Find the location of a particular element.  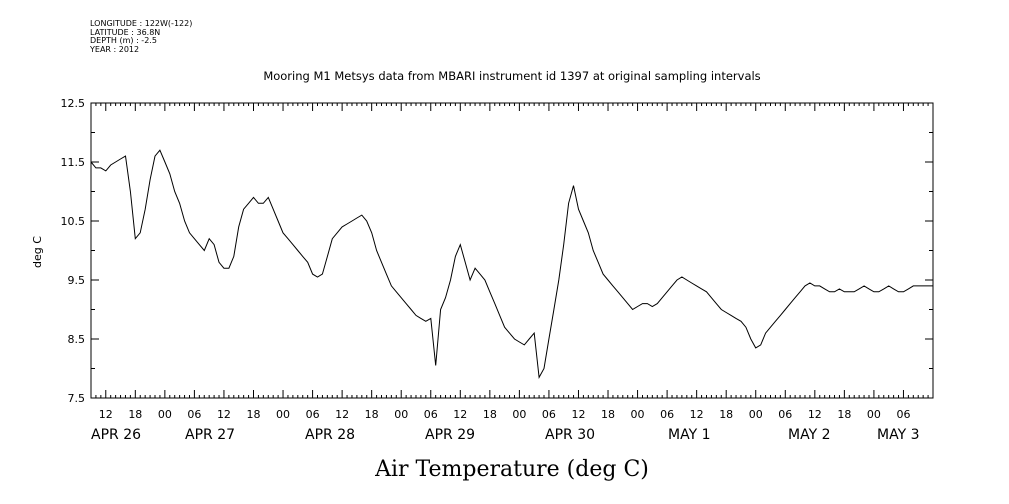

x-date-label: APR 26 is located at coordinates (116, 435).